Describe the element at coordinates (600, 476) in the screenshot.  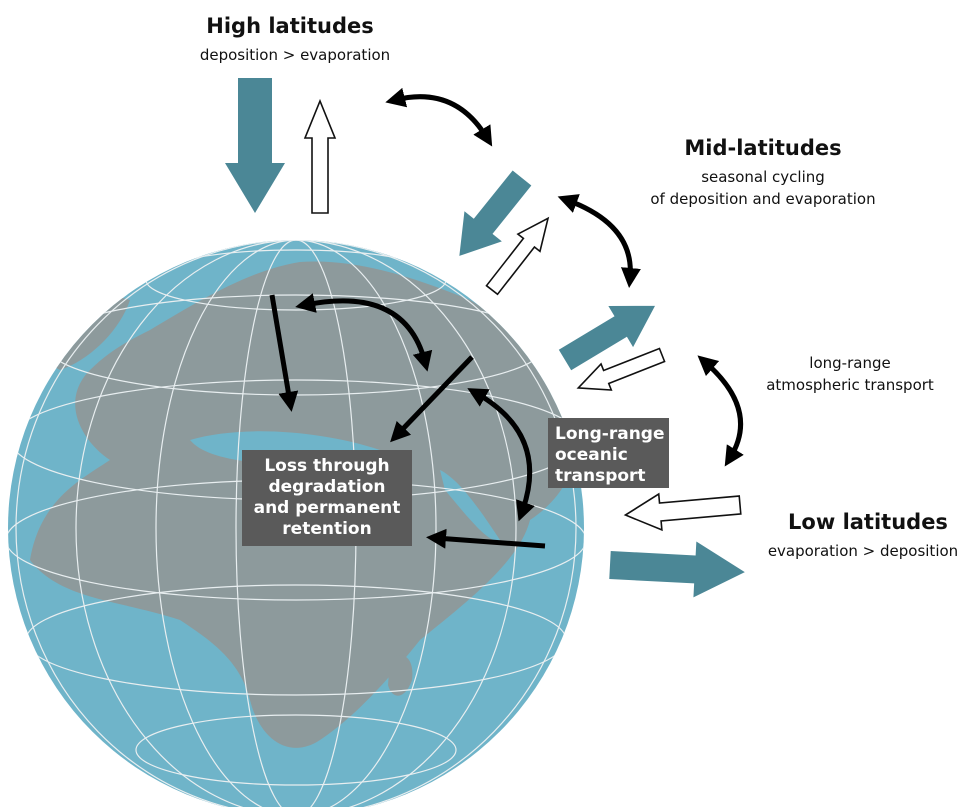
I see `oceanic-text: transport` at that location.